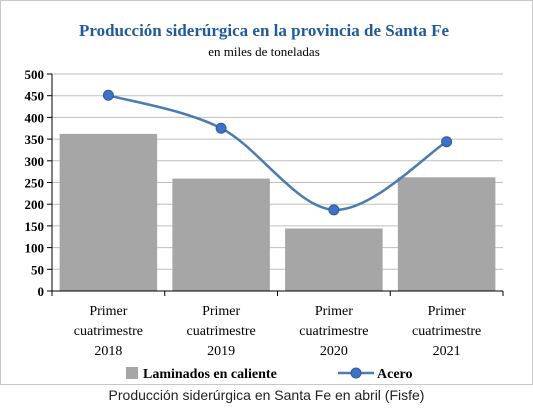 The height and width of the screenshot is (409, 533). Describe the element at coordinates (35, 161) in the screenshot. I see `y-tick-label: 300` at that location.